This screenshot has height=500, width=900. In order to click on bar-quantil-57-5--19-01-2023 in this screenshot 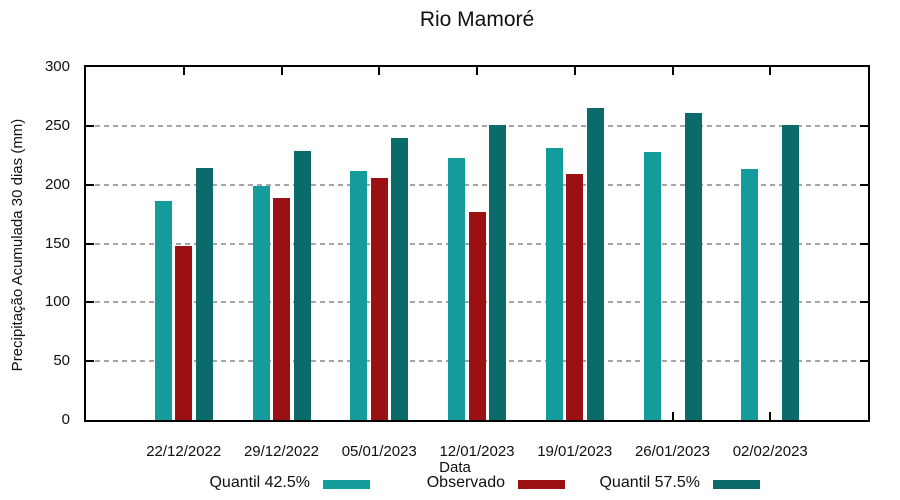, I will do `click(595, 264)`.